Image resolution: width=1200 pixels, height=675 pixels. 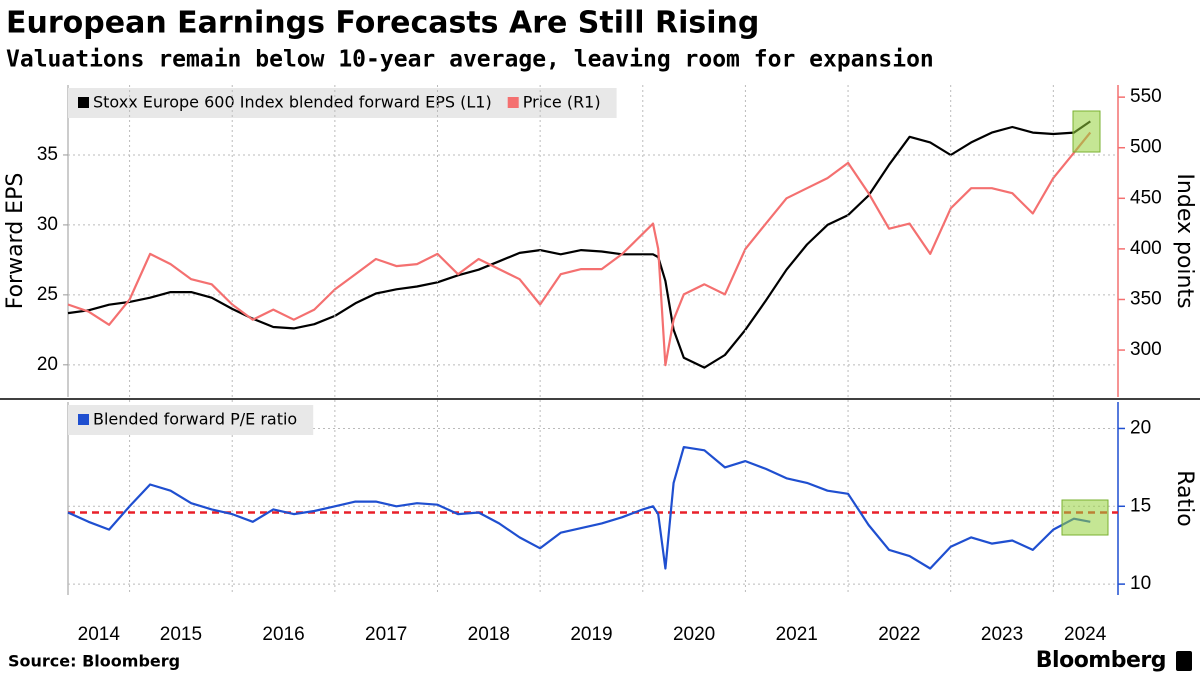 I want to click on y-tick-label: 30, so click(x=47, y=224).